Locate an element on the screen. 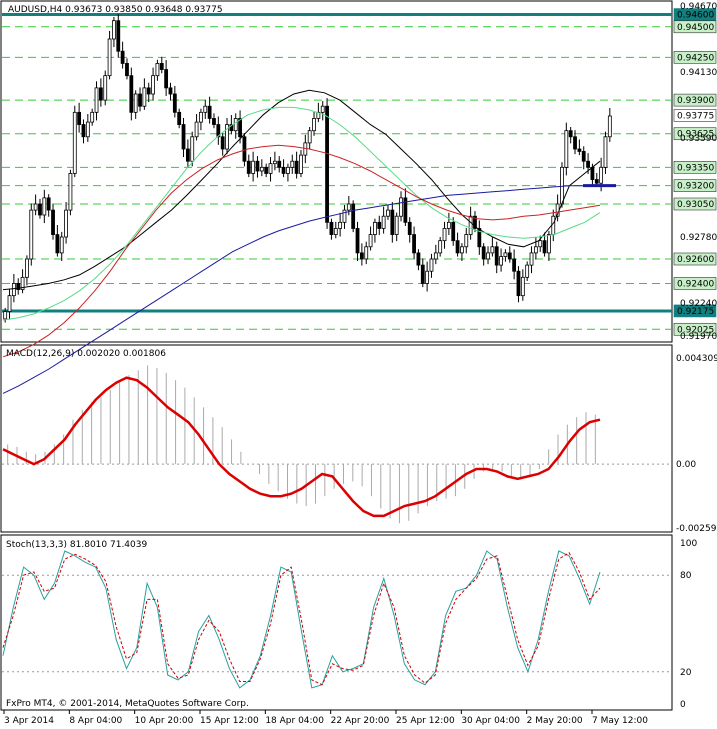 This screenshot has height=729, width=717. stoch-axis-label: 0 is located at coordinates (683, 705).